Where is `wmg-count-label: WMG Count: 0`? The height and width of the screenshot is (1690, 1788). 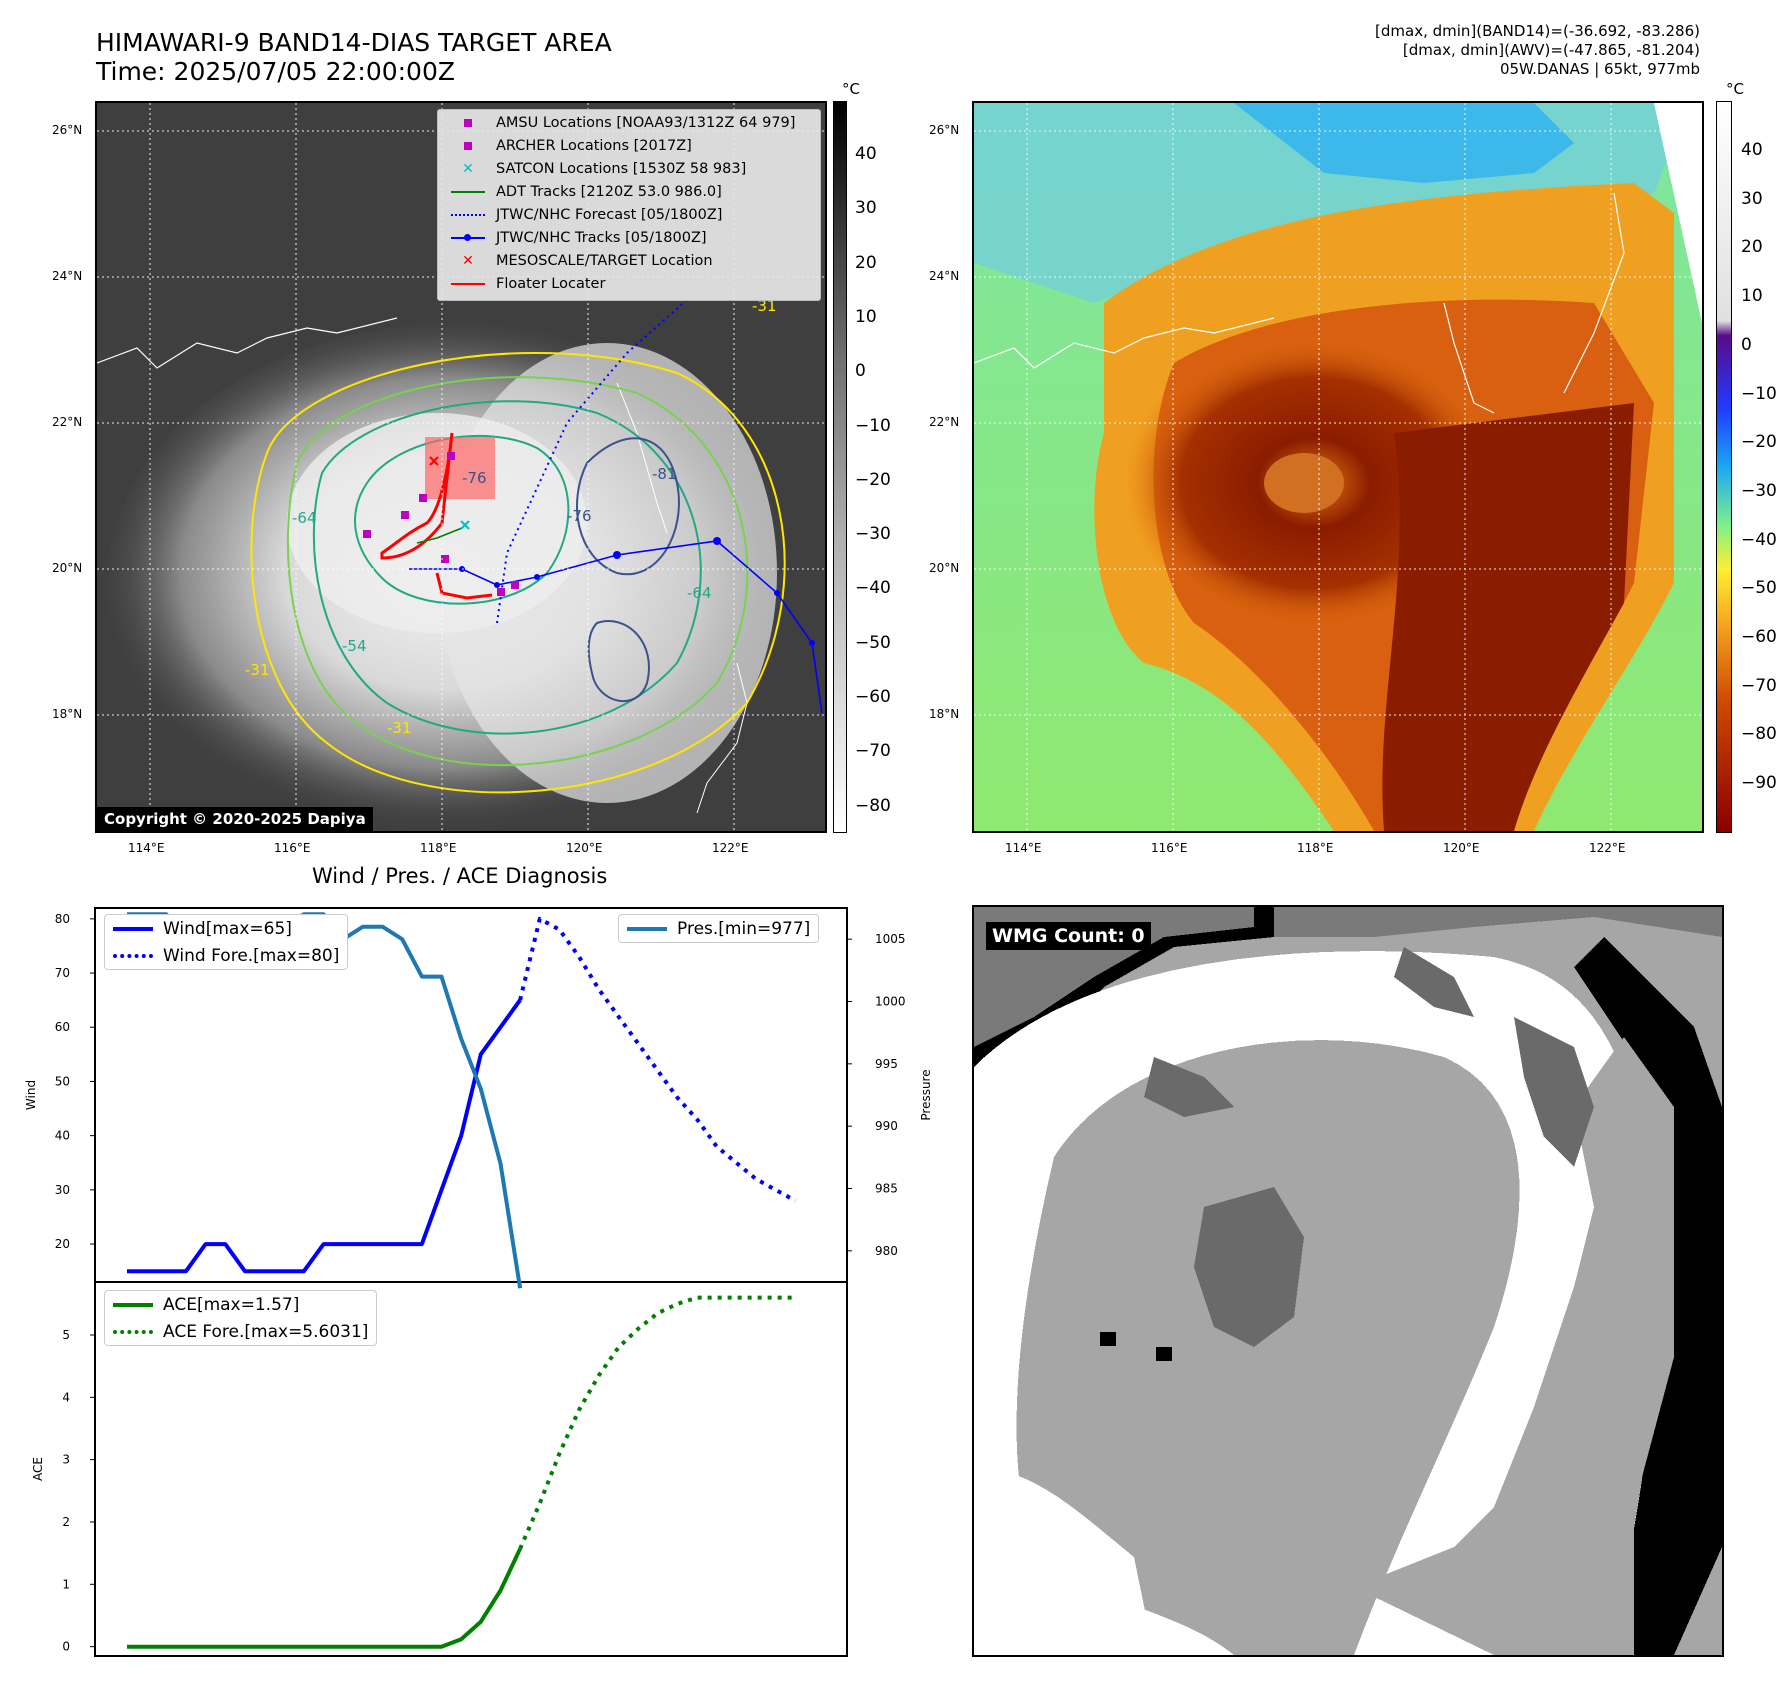 wmg-count-label: WMG Count: 0 is located at coordinates (1068, 936).